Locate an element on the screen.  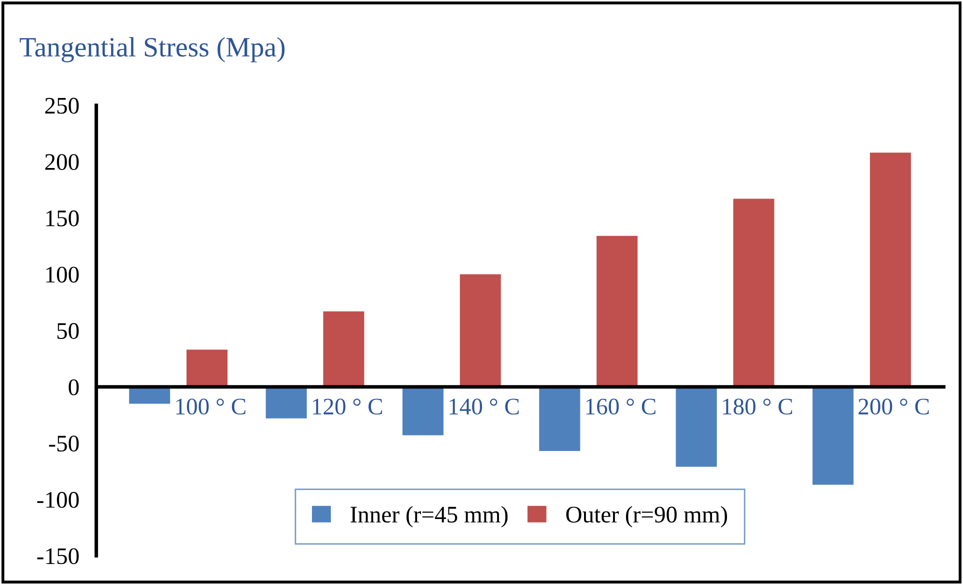
y-tick-label: -50 is located at coordinates (64, 444).